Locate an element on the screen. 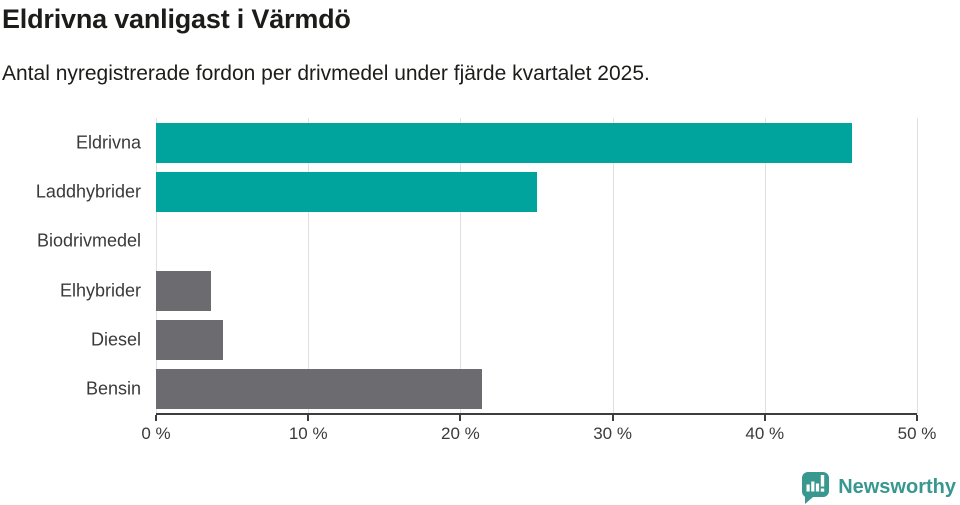  x-axis-line: 0 % 10 % 20 % 30 % 40 % 50 % is located at coordinates (538, 428).